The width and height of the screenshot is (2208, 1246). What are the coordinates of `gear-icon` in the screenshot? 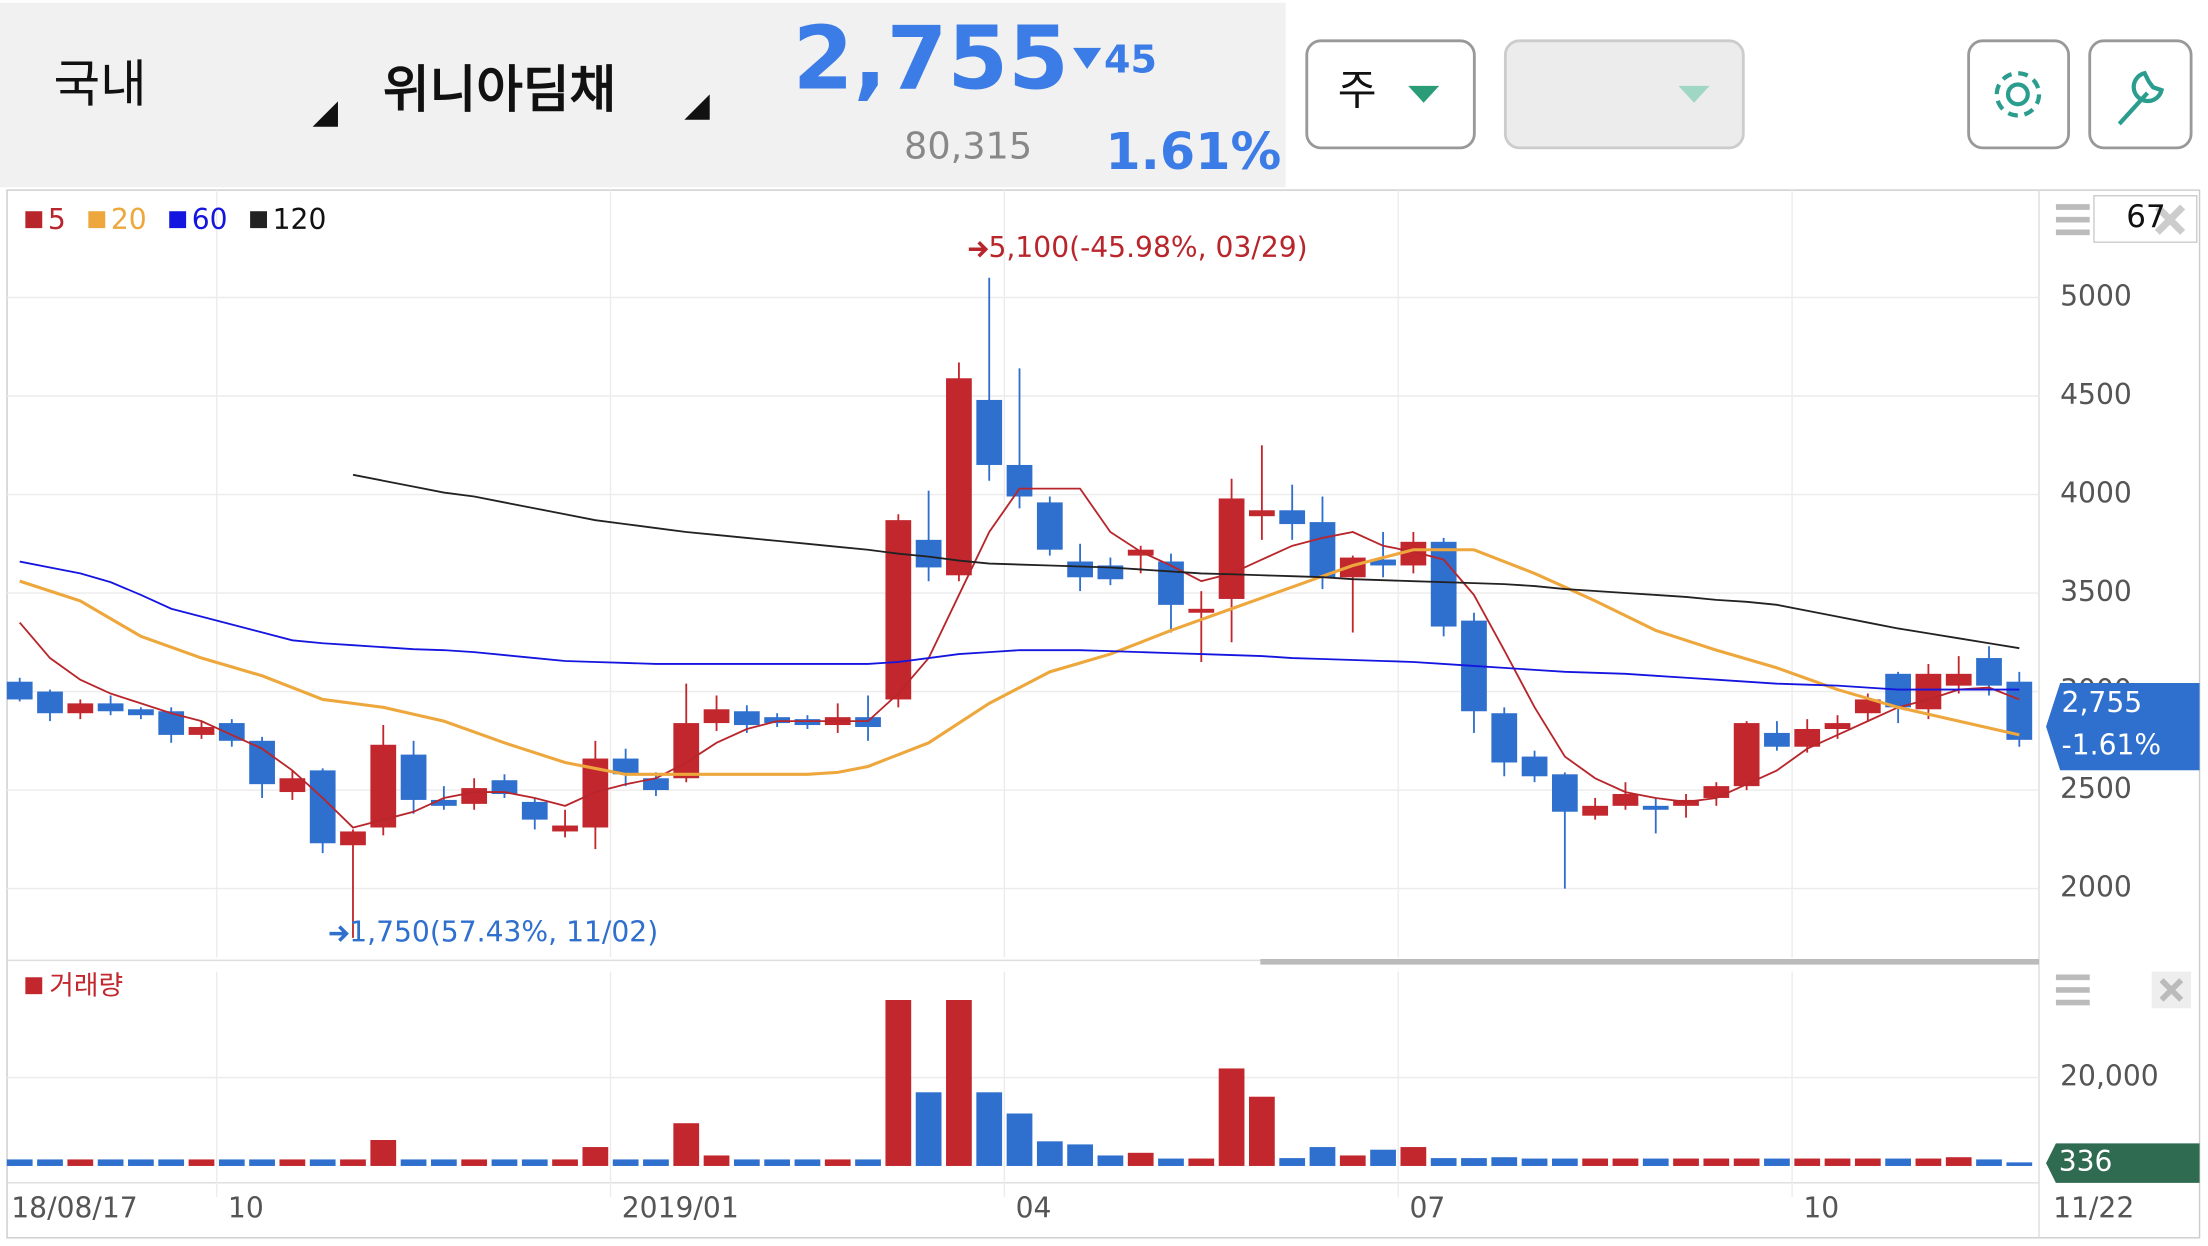 It's located at (2018, 94).